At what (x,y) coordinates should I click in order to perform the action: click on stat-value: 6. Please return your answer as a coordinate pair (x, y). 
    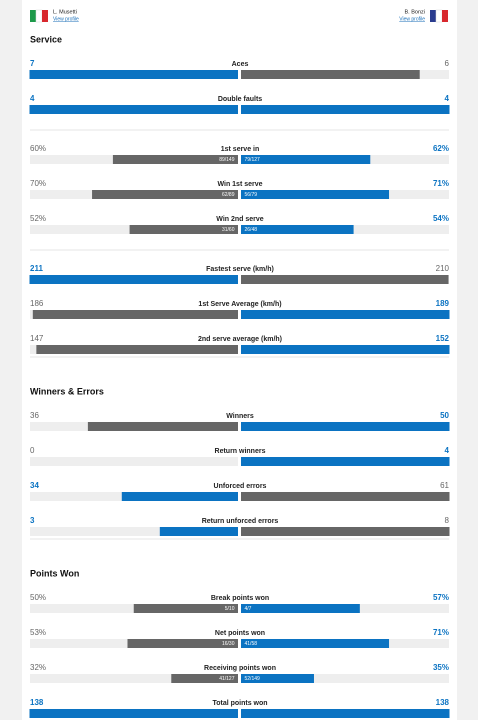
    Looking at the image, I should click on (447, 63).